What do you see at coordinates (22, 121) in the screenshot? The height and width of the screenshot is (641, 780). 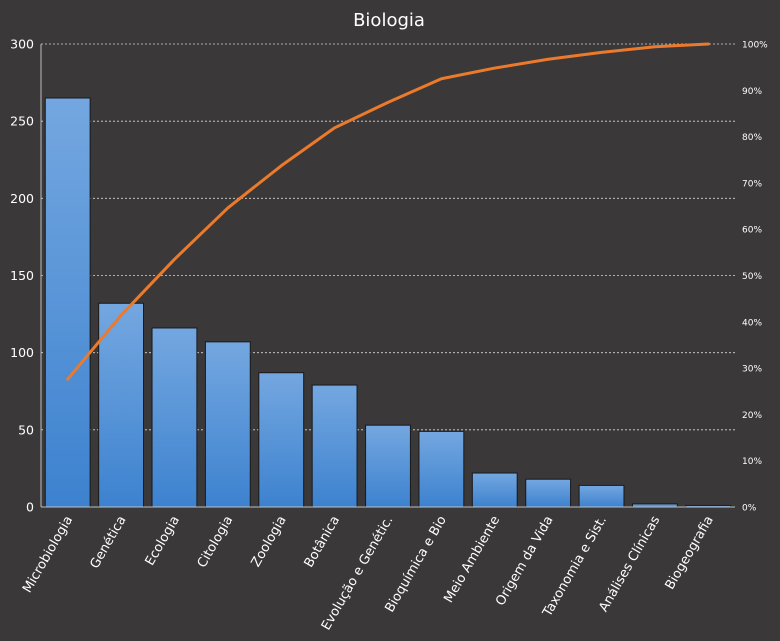 I see `y-tick-label: 250` at bounding box center [22, 121].